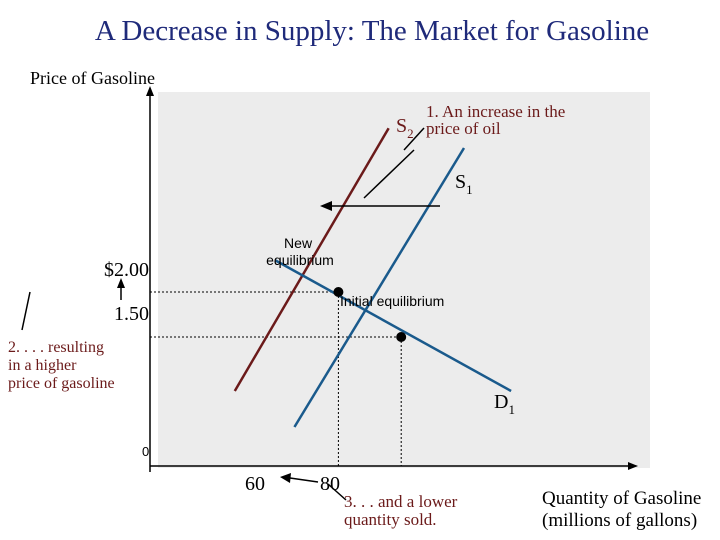  I want to click on new-equilibrium-label: New equilibrium, so click(300, 251).